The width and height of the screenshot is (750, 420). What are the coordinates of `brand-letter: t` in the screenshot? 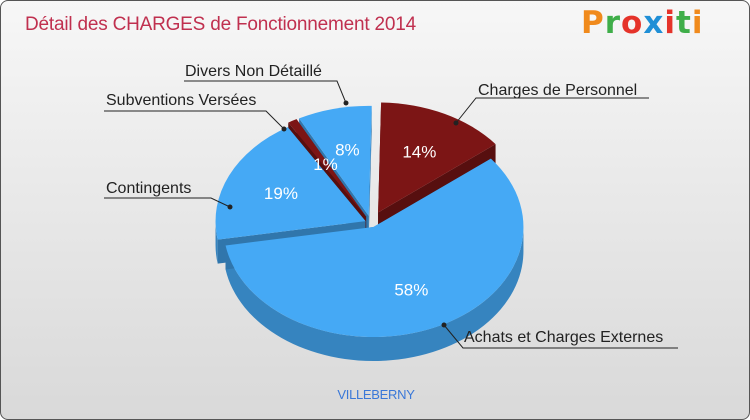 It's located at (683, 23).